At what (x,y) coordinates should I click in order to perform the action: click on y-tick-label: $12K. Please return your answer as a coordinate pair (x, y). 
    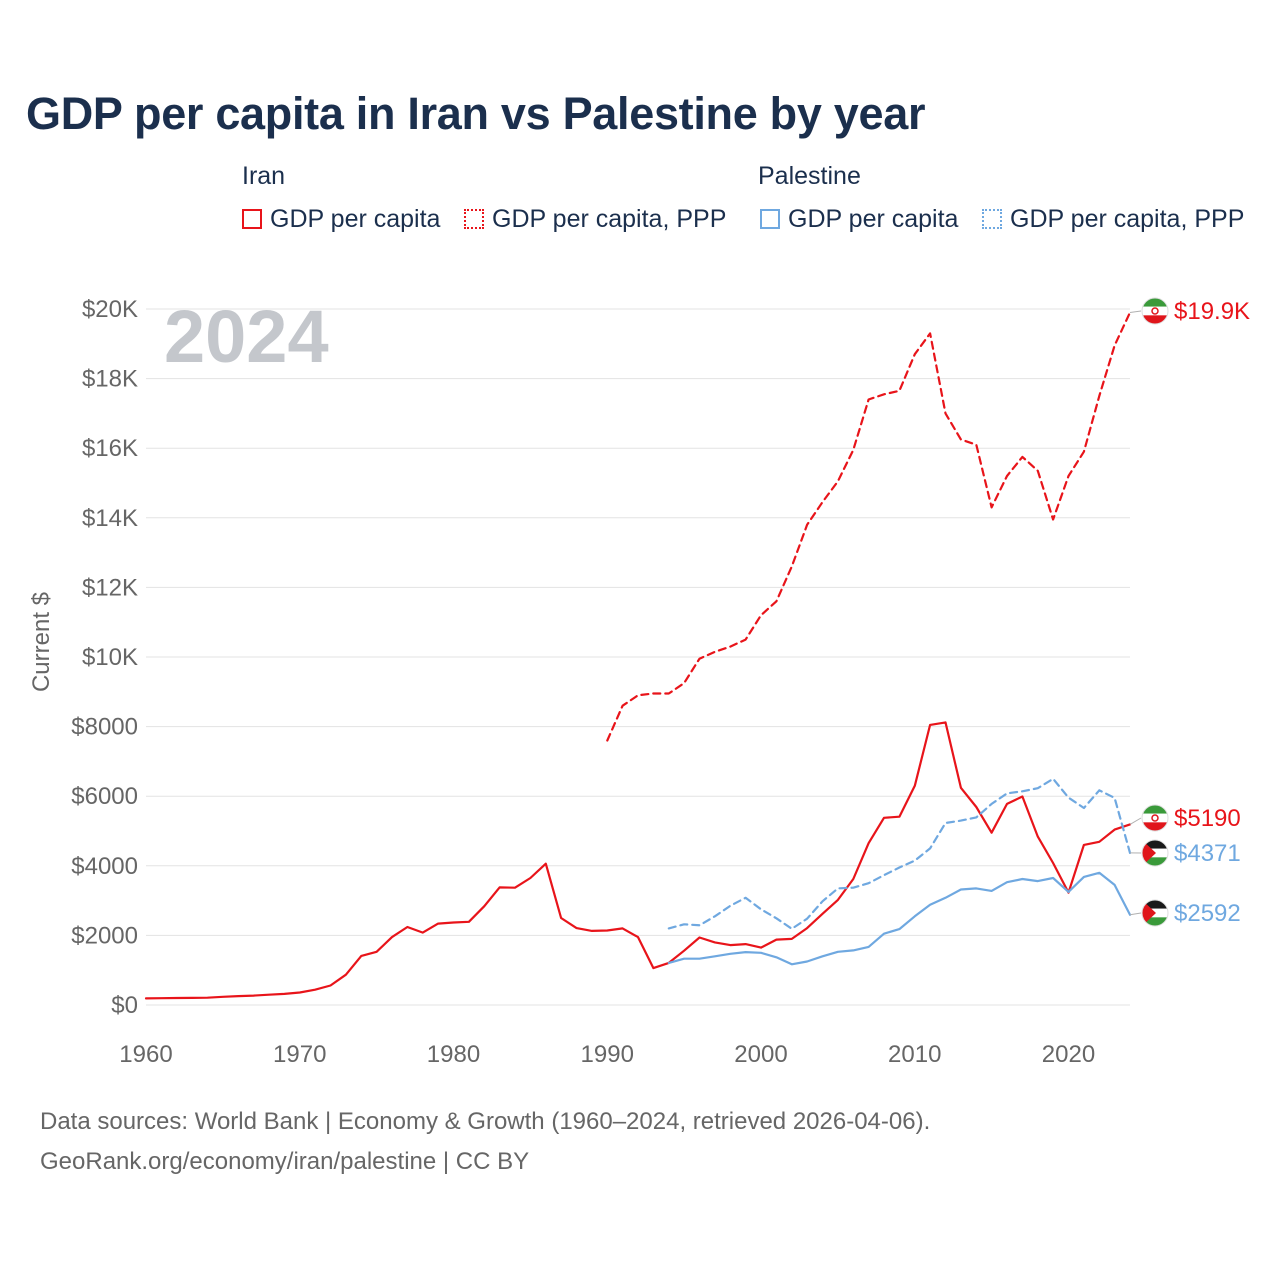
    Looking at the image, I should click on (110, 587).